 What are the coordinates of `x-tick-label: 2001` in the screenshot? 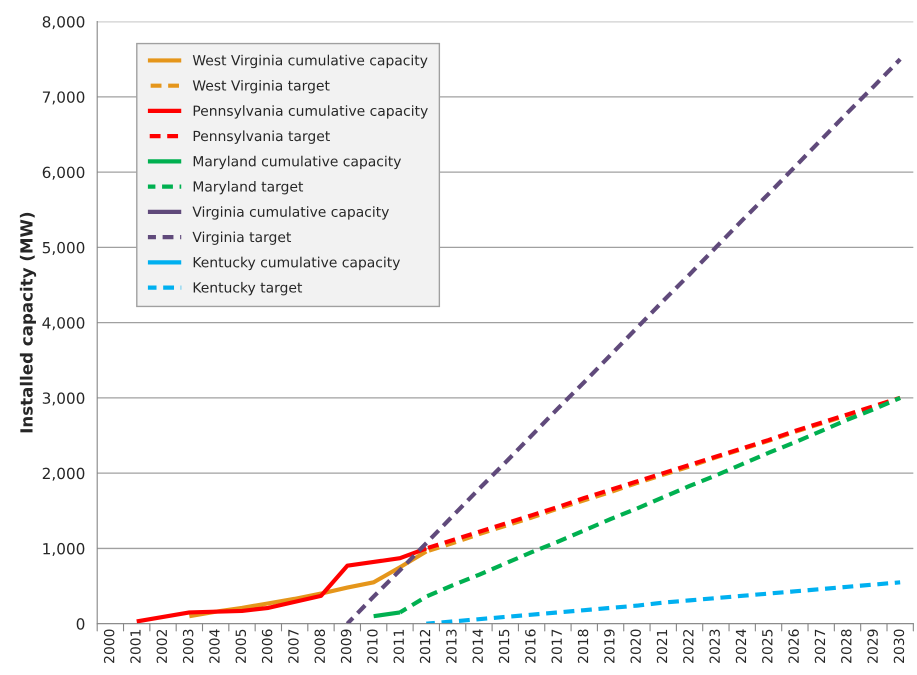 It's located at (135, 646).